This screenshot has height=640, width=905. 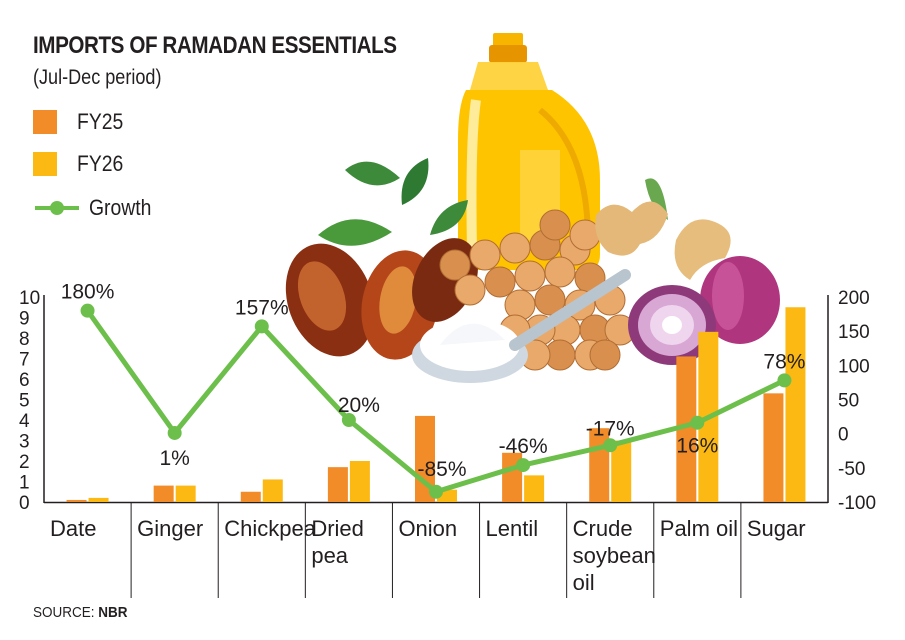 What do you see at coordinates (24, 380) in the screenshot?
I see `left-tick-label: 6` at bounding box center [24, 380].